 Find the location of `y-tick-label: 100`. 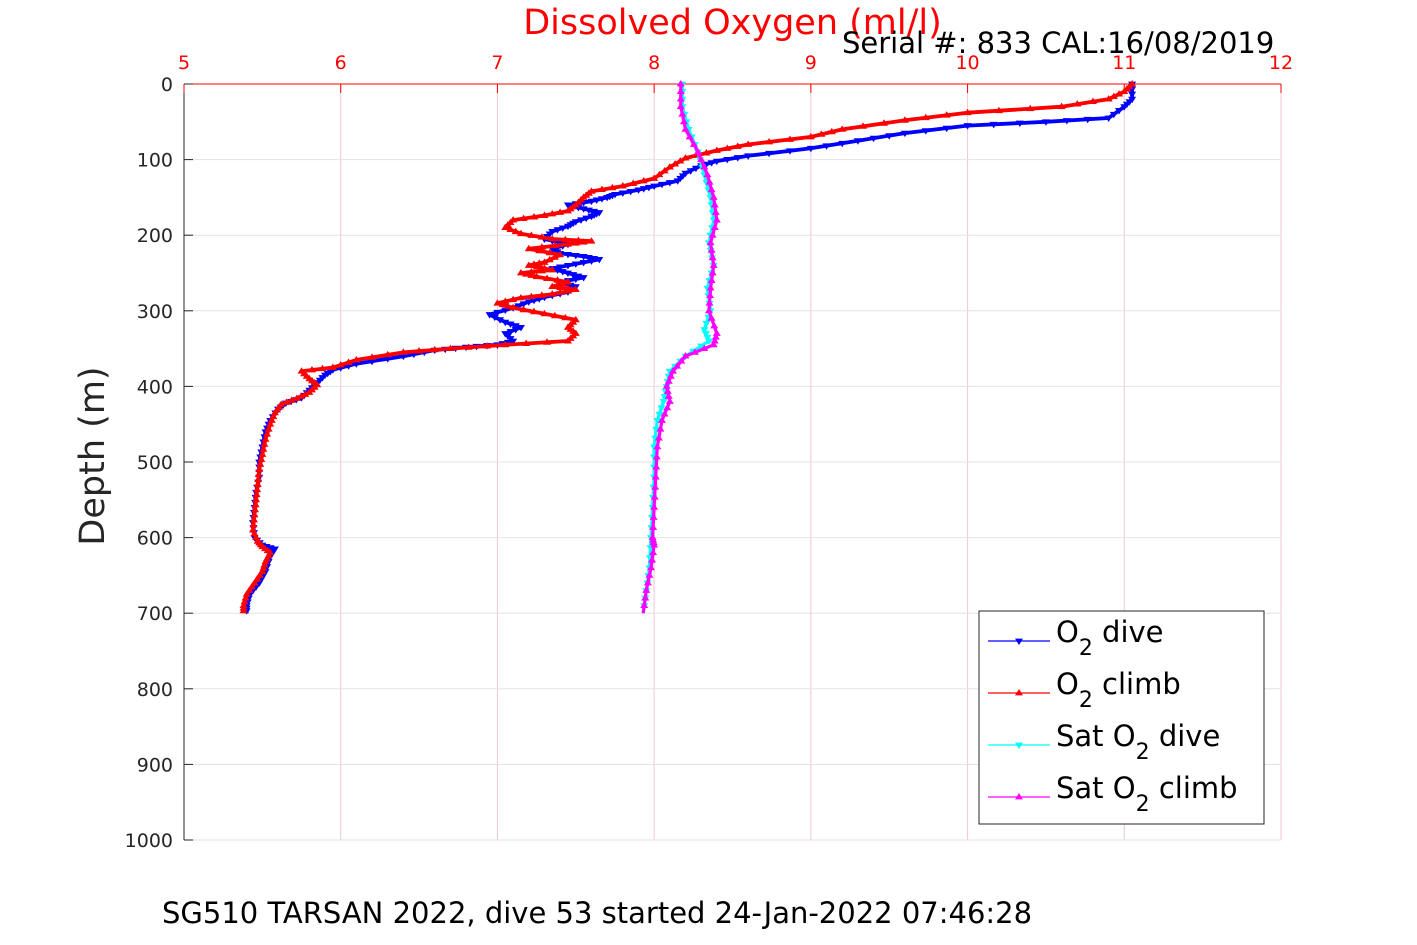

y-tick-label: 100 is located at coordinates (155, 161).